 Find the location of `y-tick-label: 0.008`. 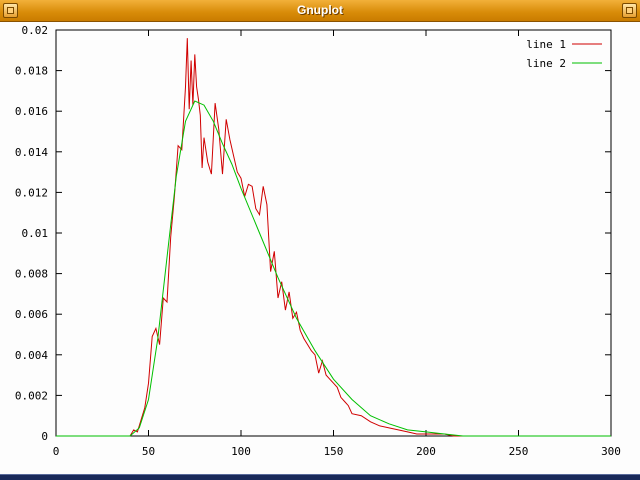

y-tick-label: 0.008 is located at coordinates (31, 274).